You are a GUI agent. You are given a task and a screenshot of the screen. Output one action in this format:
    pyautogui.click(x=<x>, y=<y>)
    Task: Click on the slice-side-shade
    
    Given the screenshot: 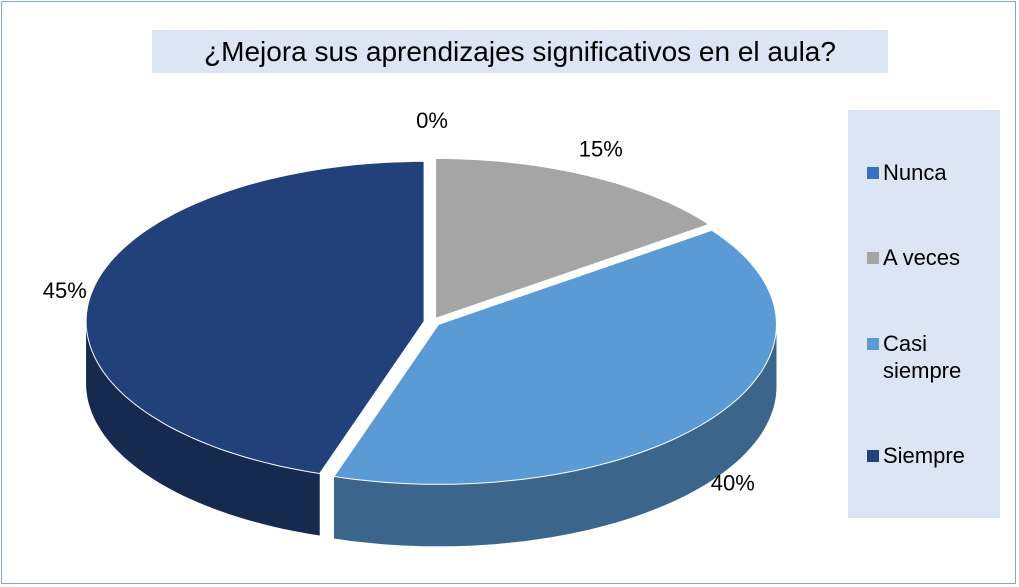 What is the action you would take?
    pyautogui.click(x=203, y=428)
    